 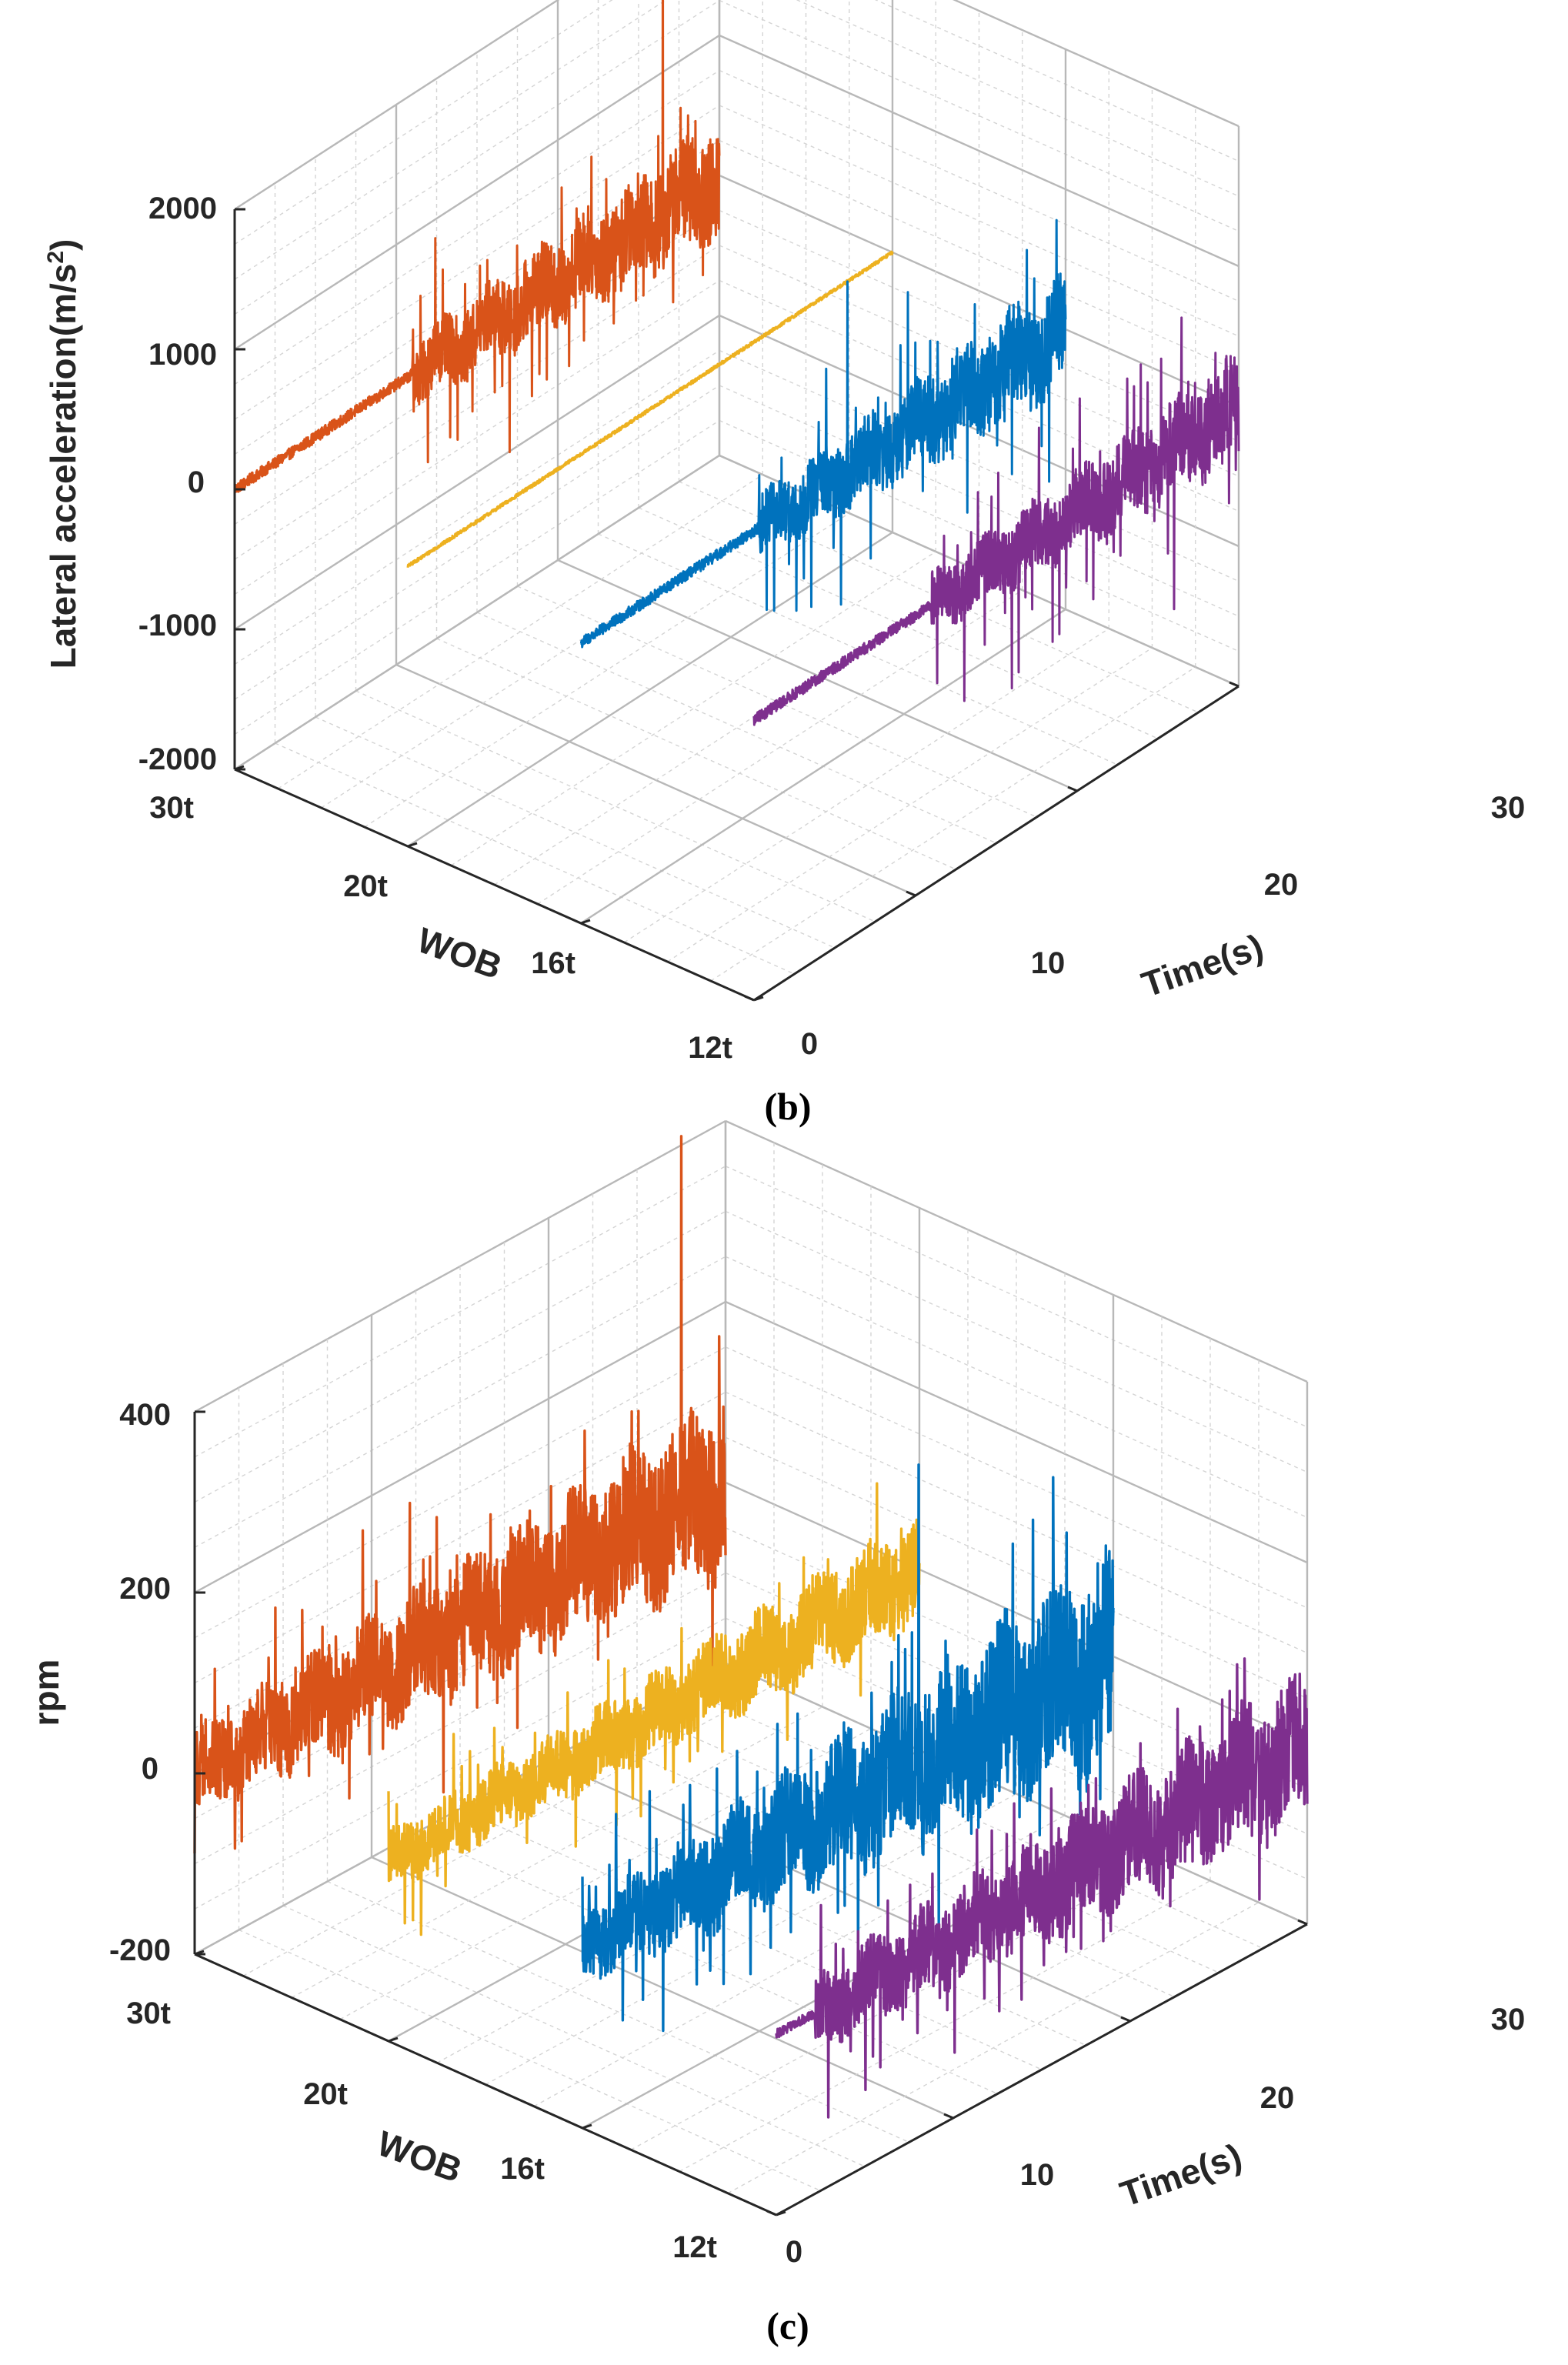 I want to click on z-tick-label: 1000, so click(x=183, y=355).